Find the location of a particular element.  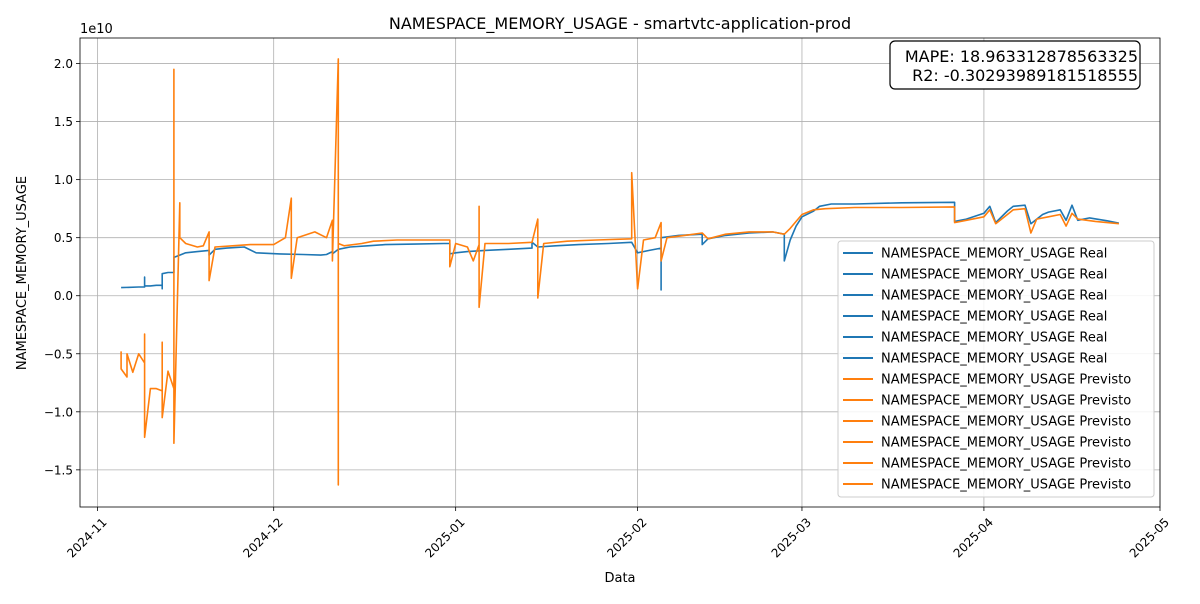

metrics-box-frame is located at coordinates (1015, 65).